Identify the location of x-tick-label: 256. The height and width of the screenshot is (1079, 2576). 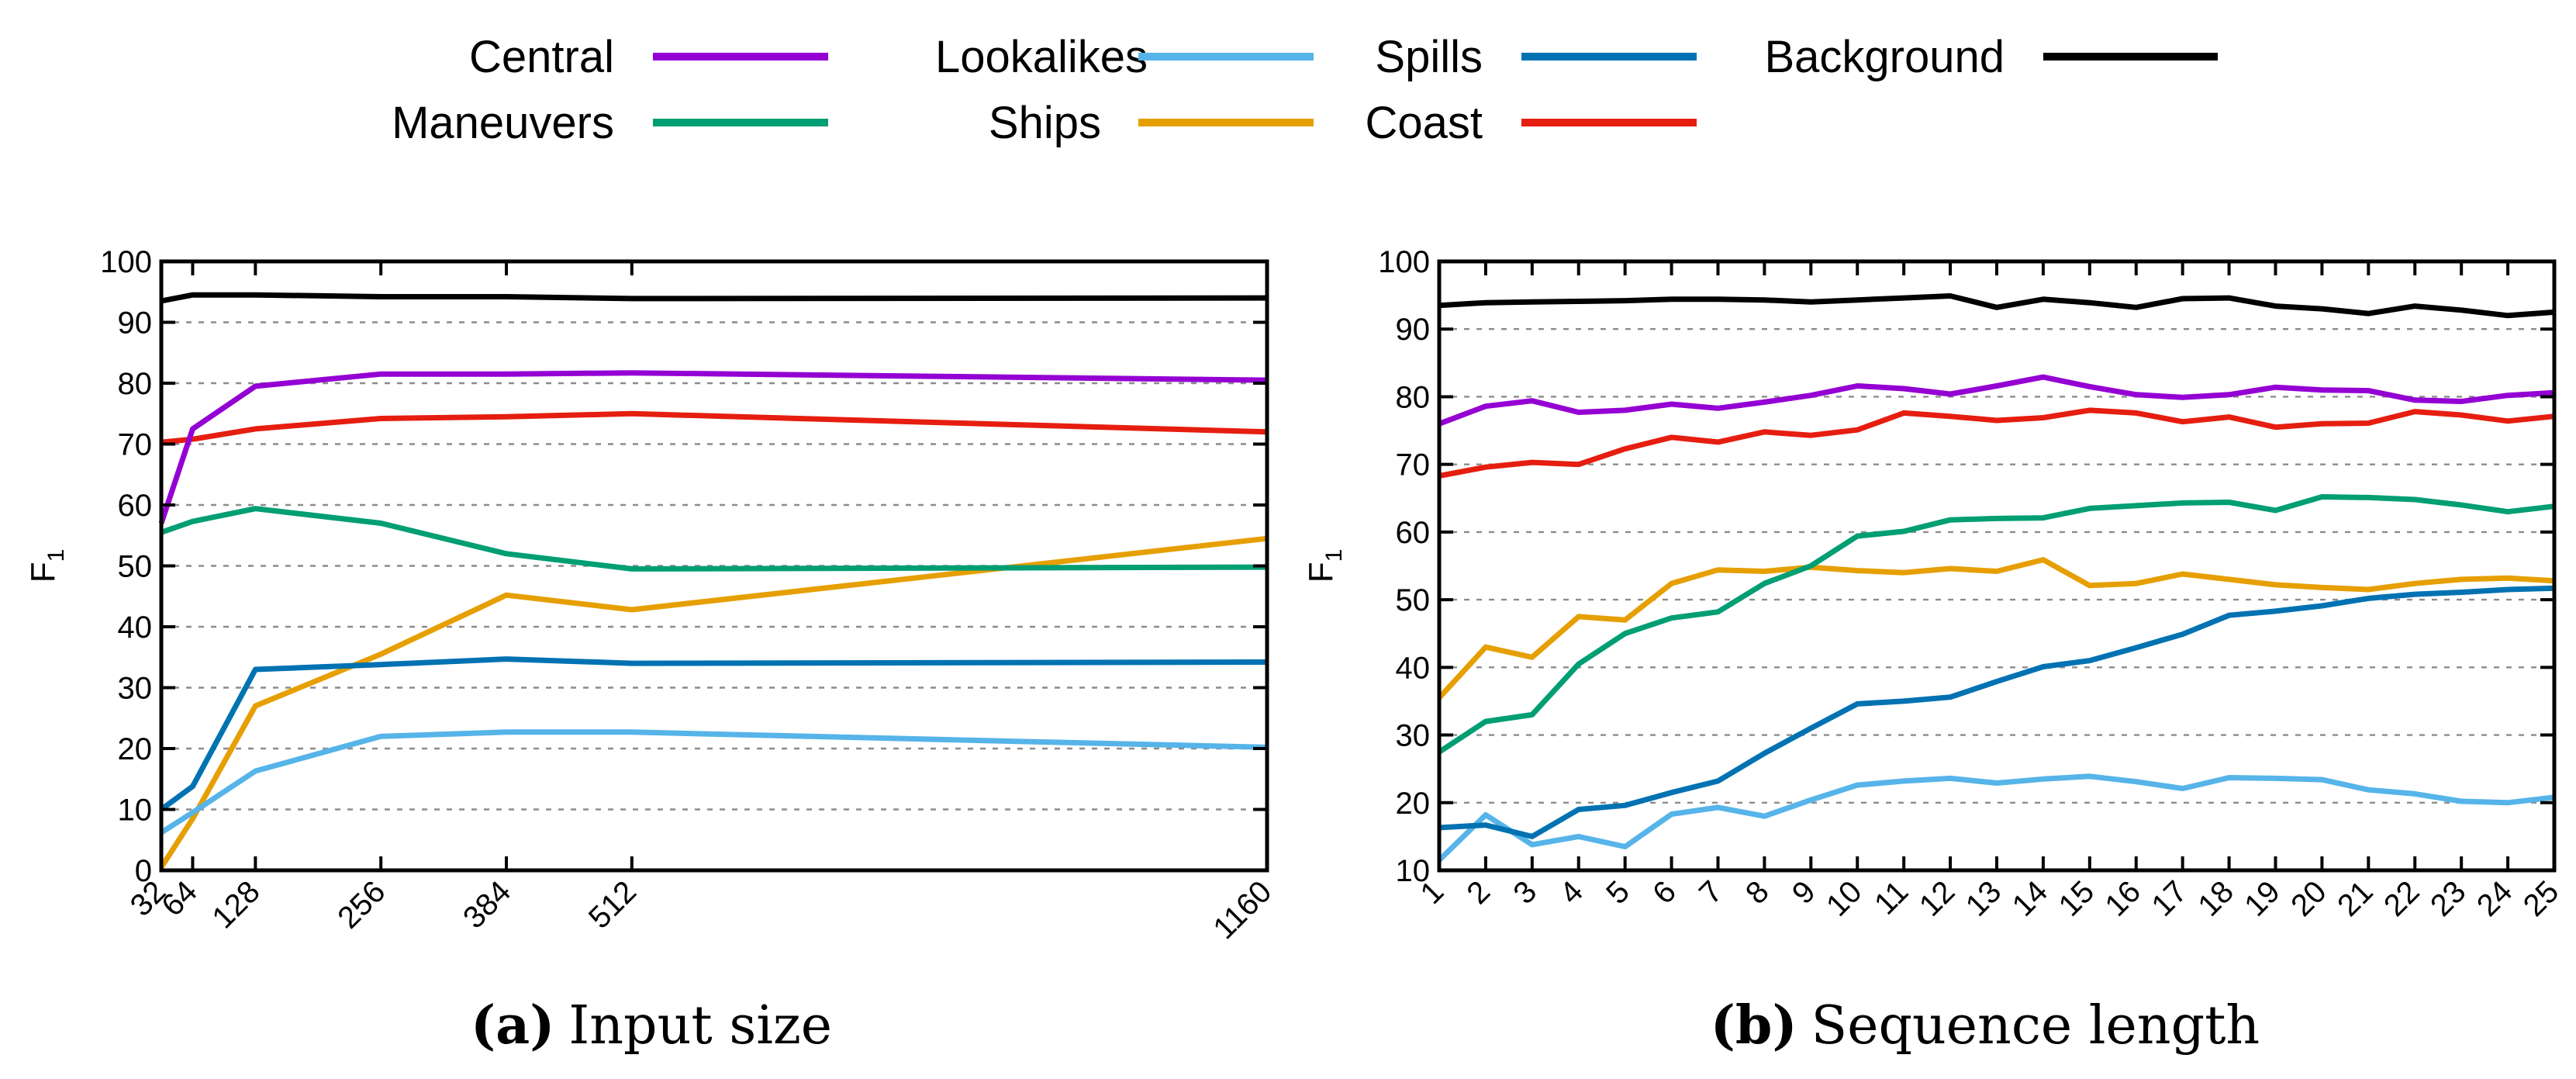
(361, 904).